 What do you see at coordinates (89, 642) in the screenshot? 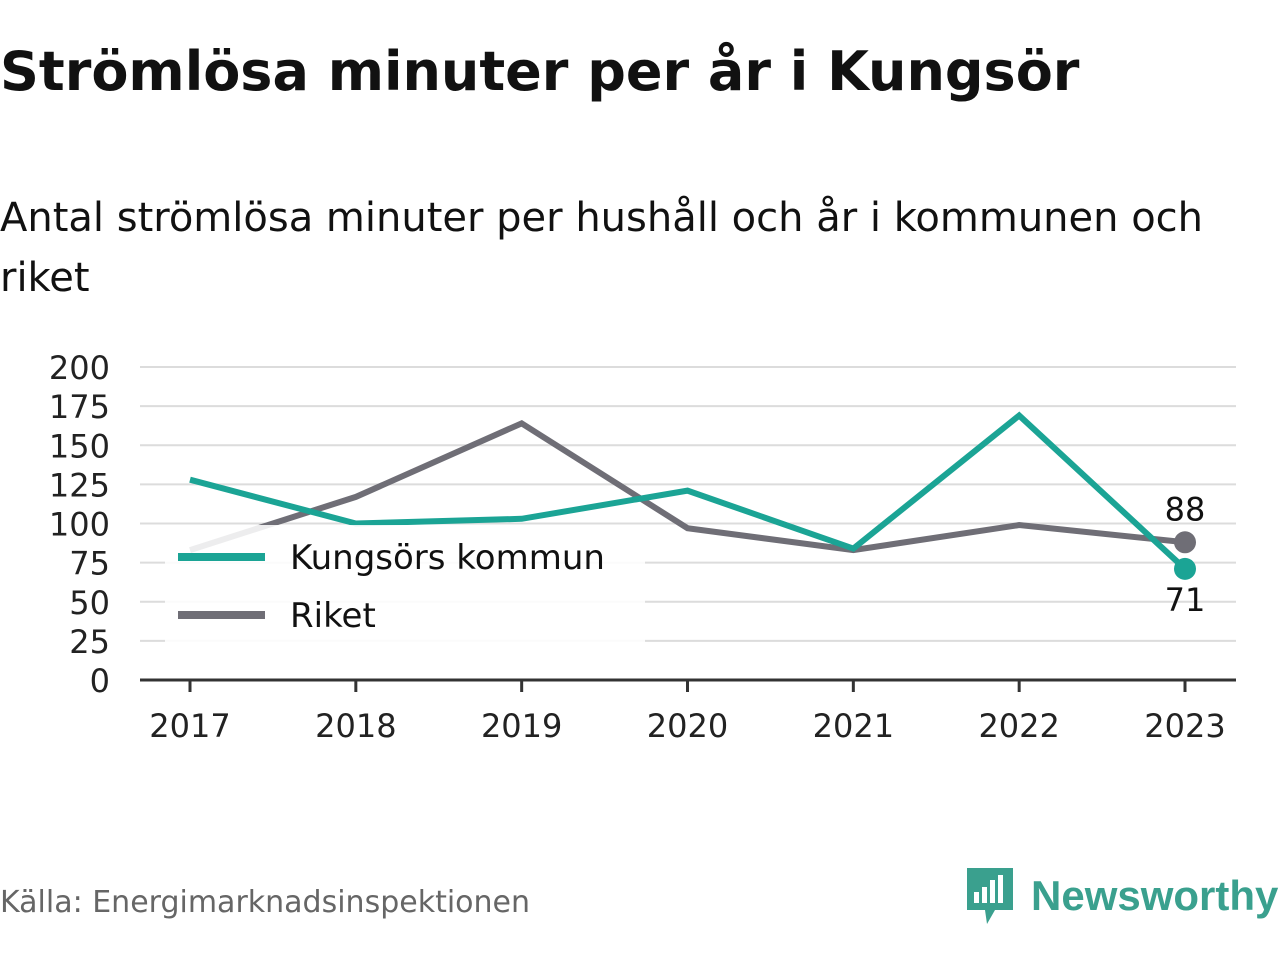
I see `y-tick-label: 25` at bounding box center [89, 642].